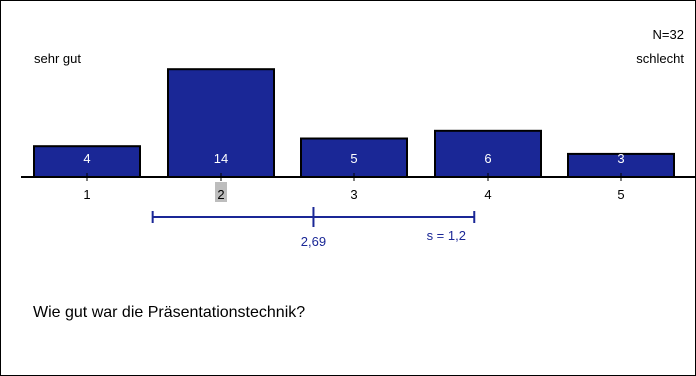 The height and width of the screenshot is (376, 696). What do you see at coordinates (487, 158) in the screenshot?
I see `bar-value-label: 6` at bounding box center [487, 158].